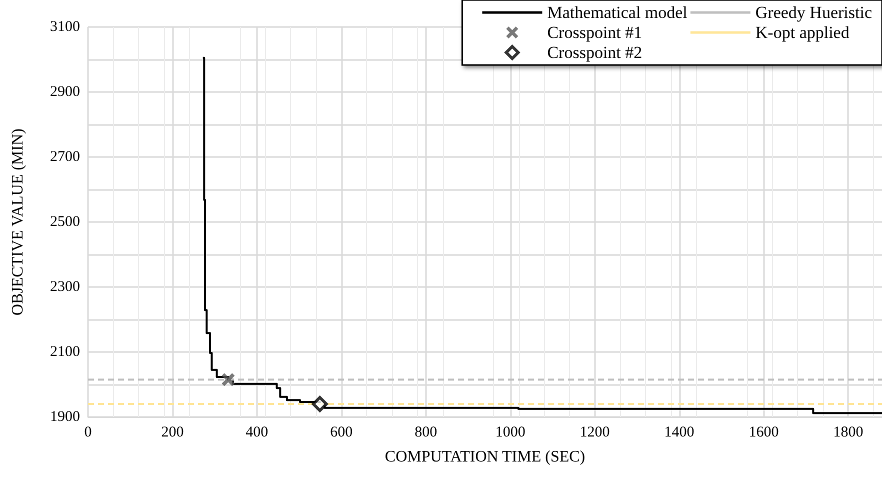 This screenshot has width=882, height=480. What do you see at coordinates (65, 222) in the screenshot?
I see `y-tick-label: 2500` at bounding box center [65, 222].